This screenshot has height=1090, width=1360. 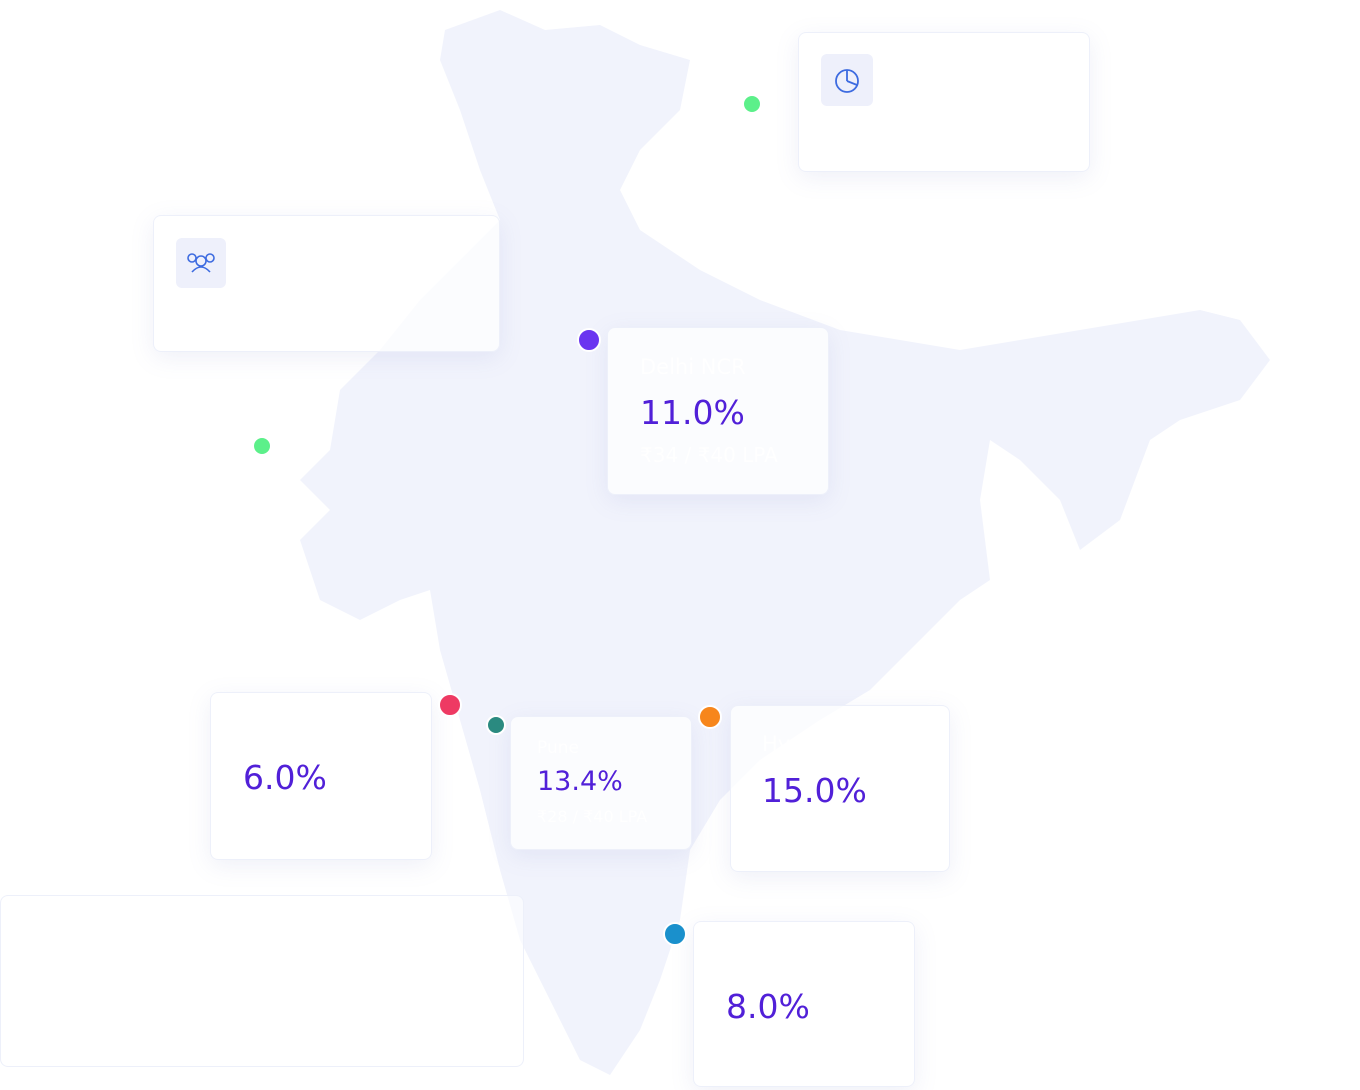 I want to click on city-name: Pune, so click(x=558, y=748).